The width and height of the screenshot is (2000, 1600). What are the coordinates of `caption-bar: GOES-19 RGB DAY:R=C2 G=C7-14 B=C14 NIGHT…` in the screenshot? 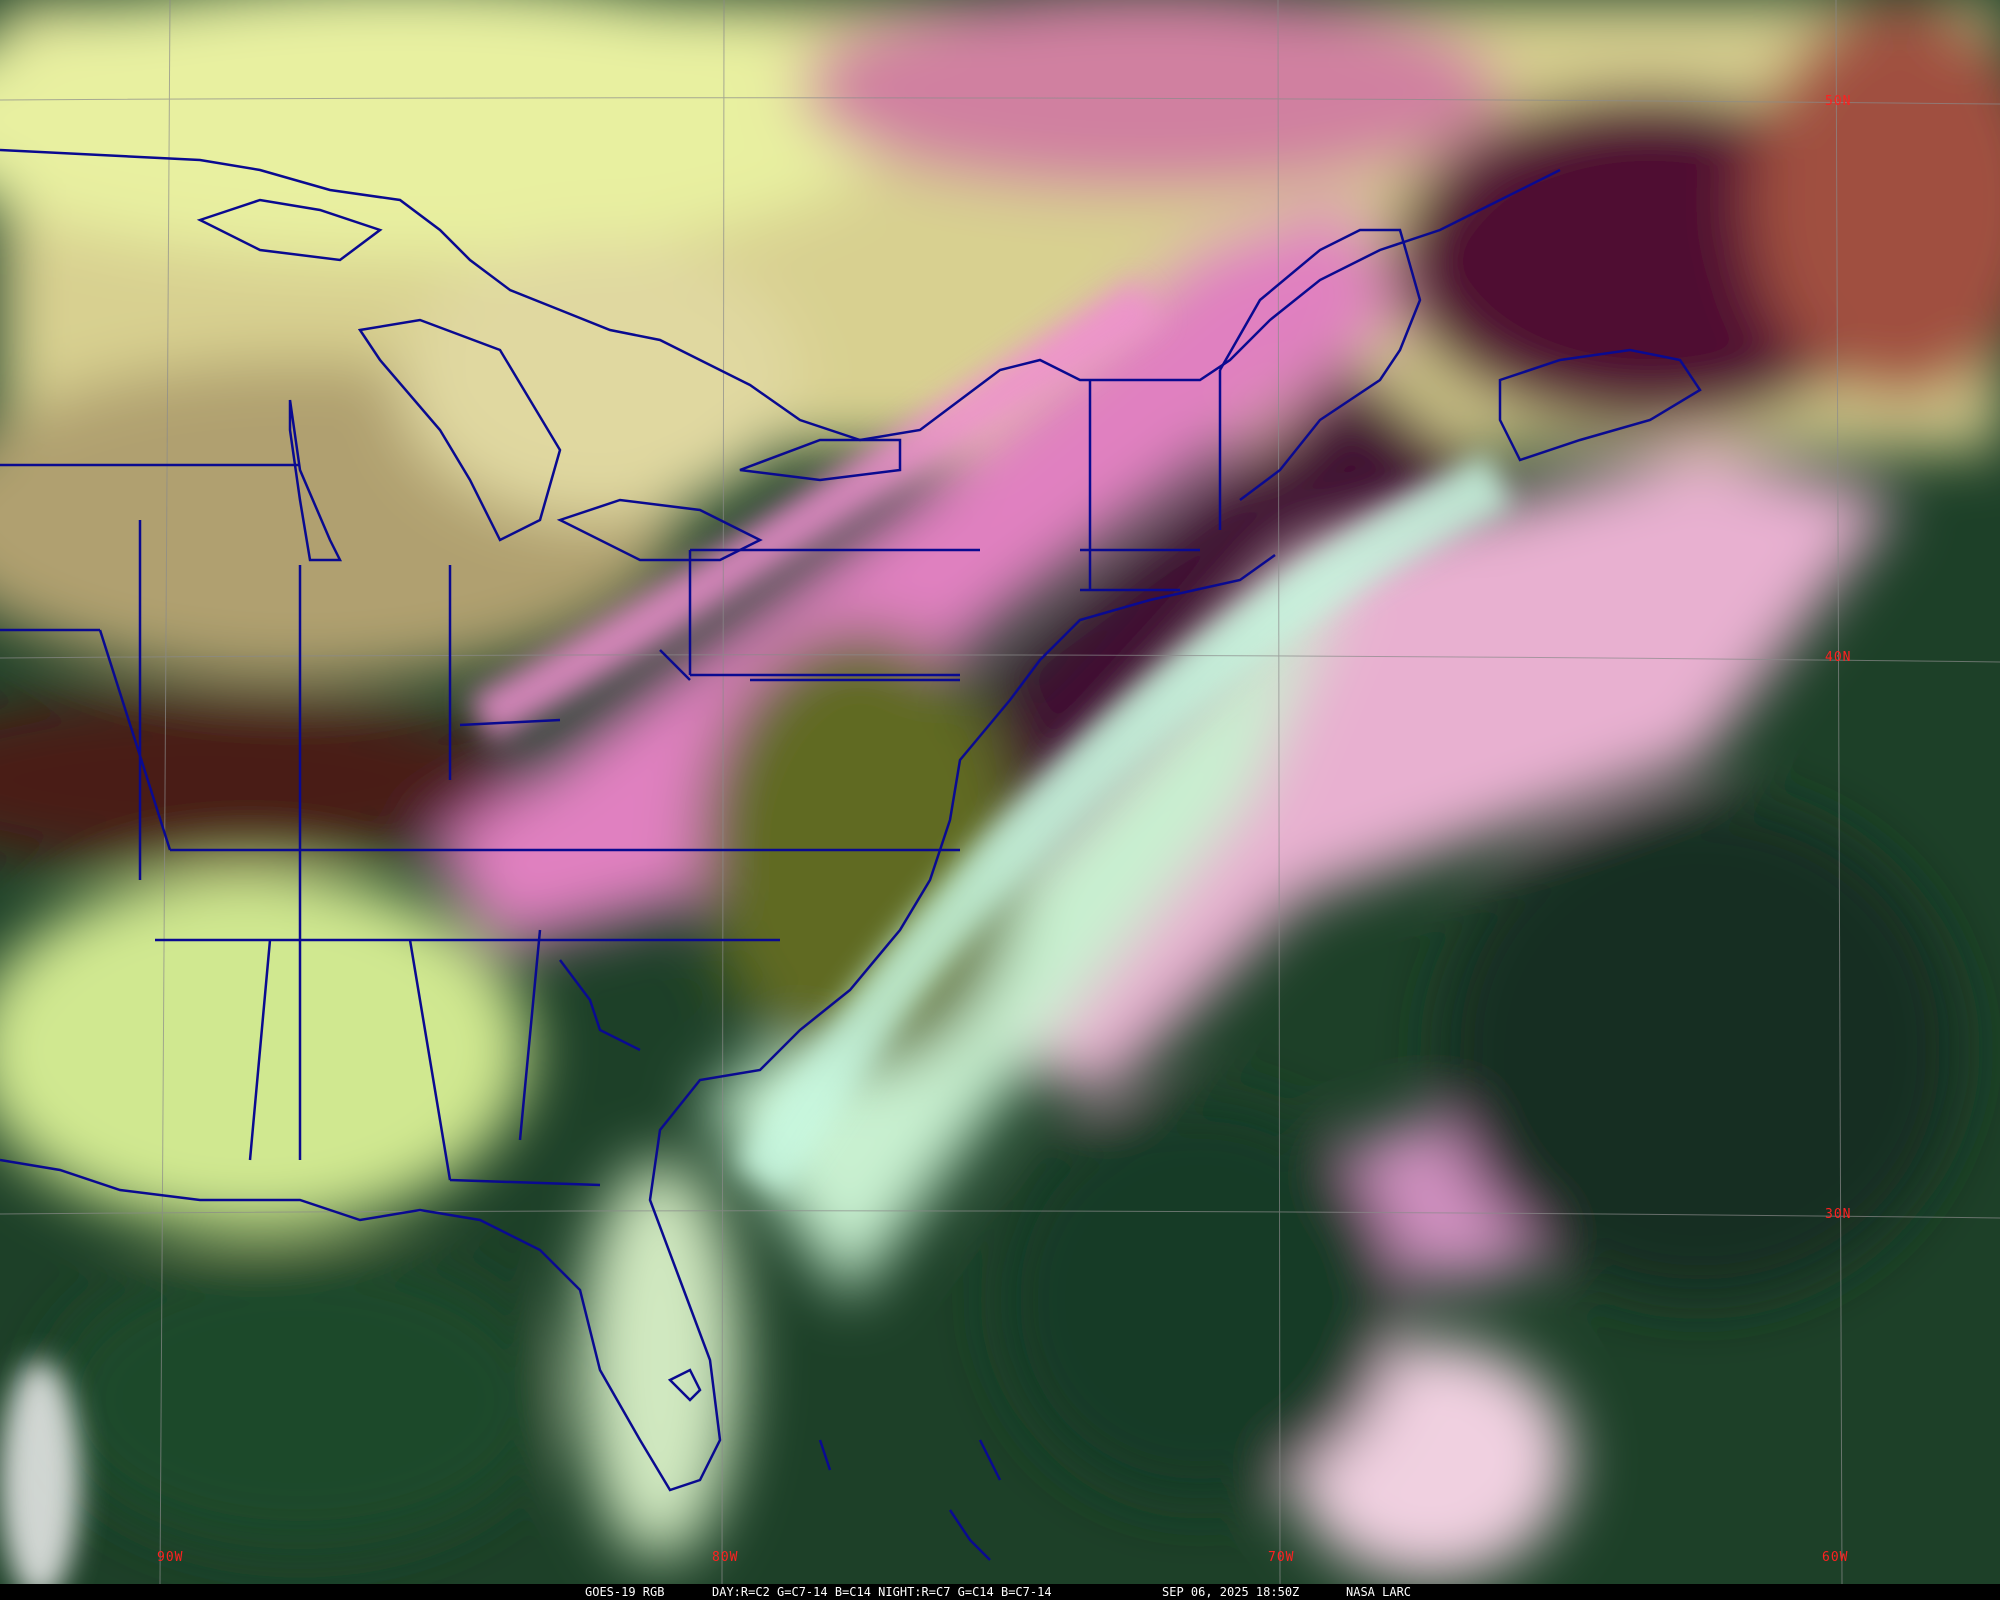 It's located at (1000, 1592).